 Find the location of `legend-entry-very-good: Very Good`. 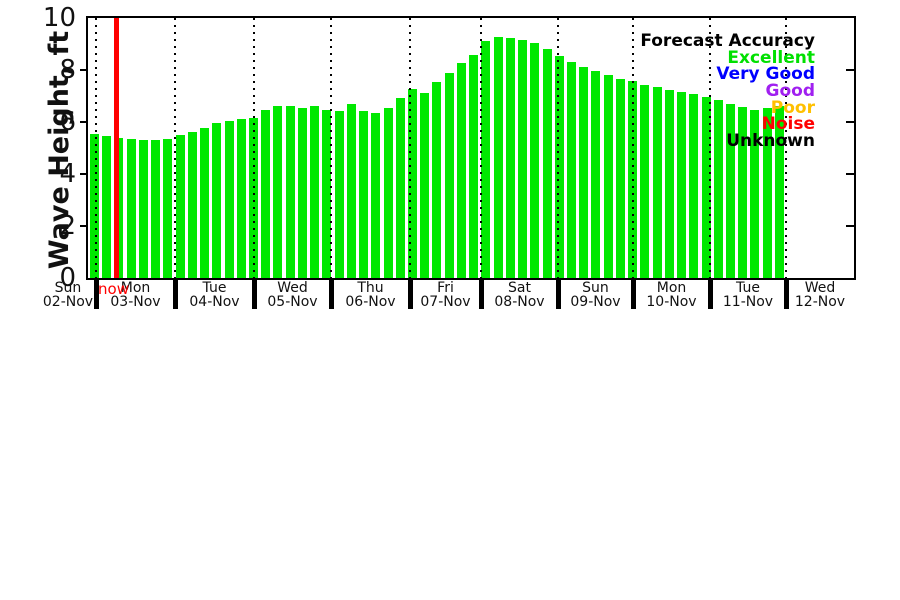

legend-entry-very-good: Very Good is located at coordinates (765, 74).